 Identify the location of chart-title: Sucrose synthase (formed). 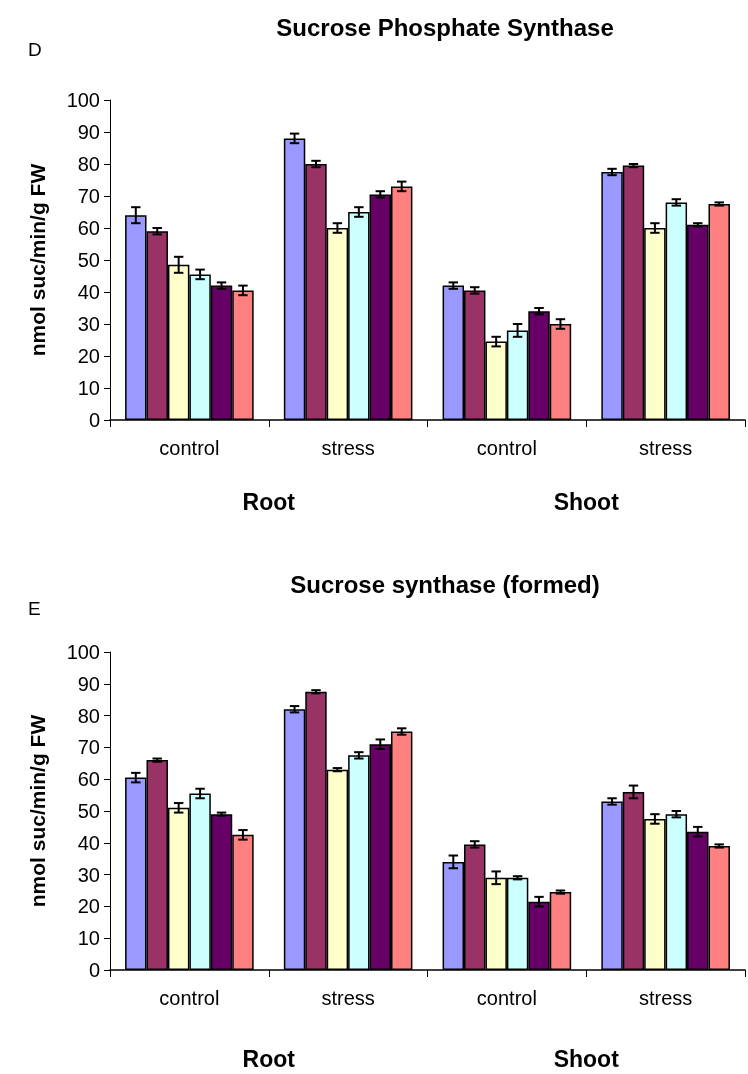
(445, 584).